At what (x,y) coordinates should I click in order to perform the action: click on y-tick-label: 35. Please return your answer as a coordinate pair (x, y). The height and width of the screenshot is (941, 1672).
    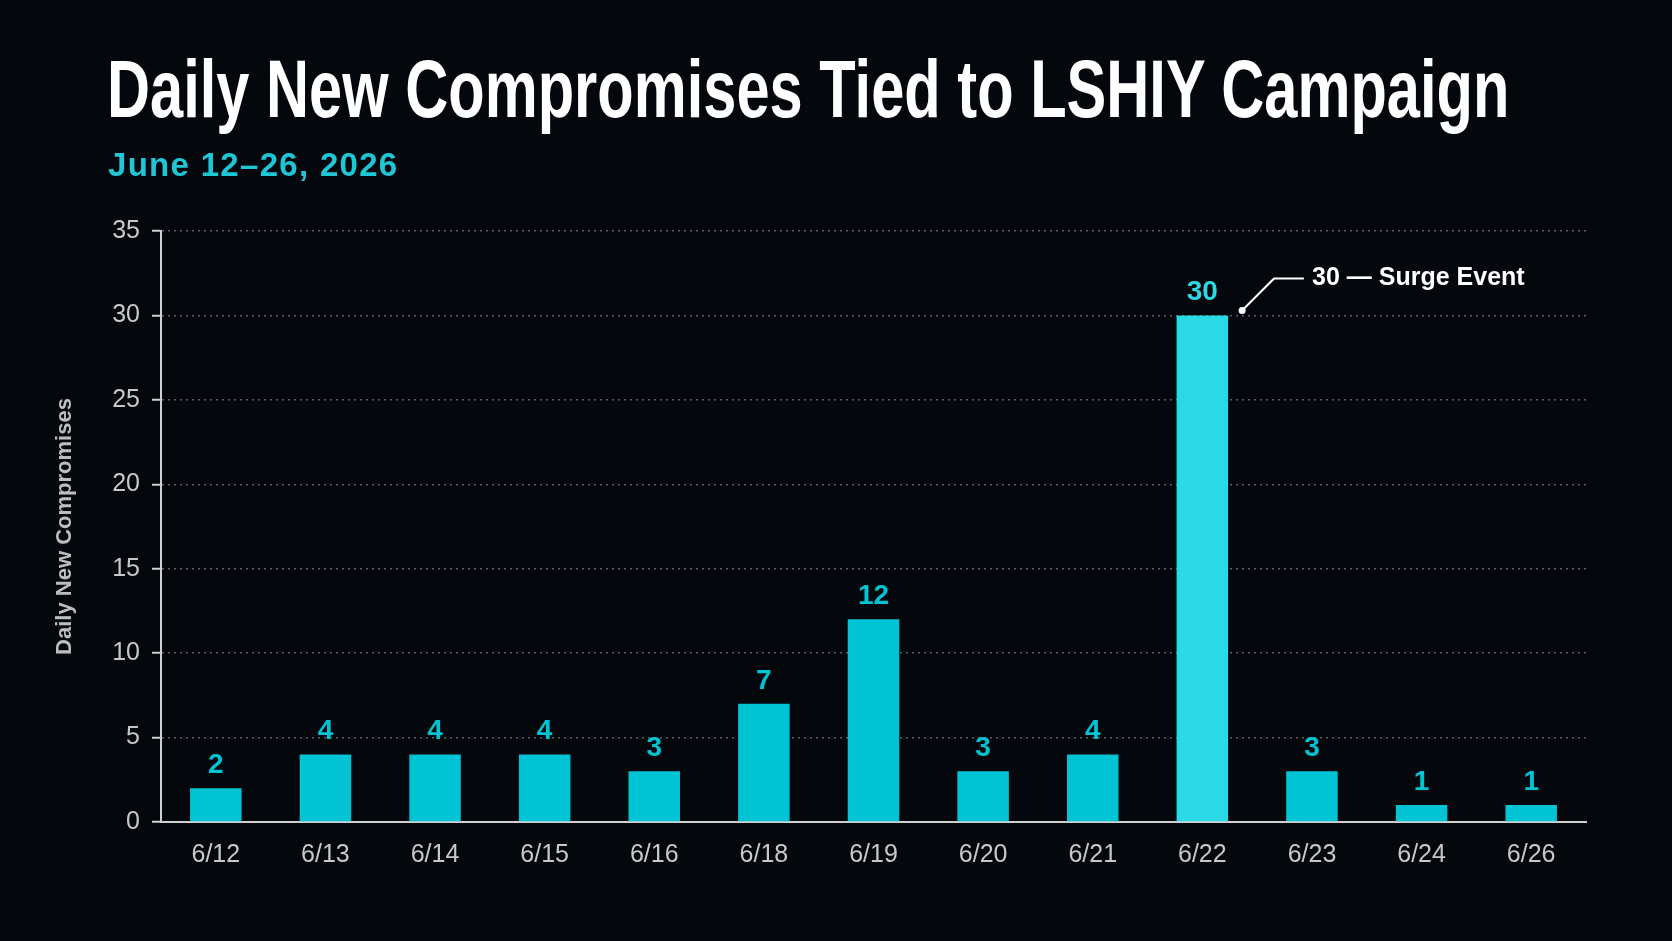
    Looking at the image, I should click on (126, 228).